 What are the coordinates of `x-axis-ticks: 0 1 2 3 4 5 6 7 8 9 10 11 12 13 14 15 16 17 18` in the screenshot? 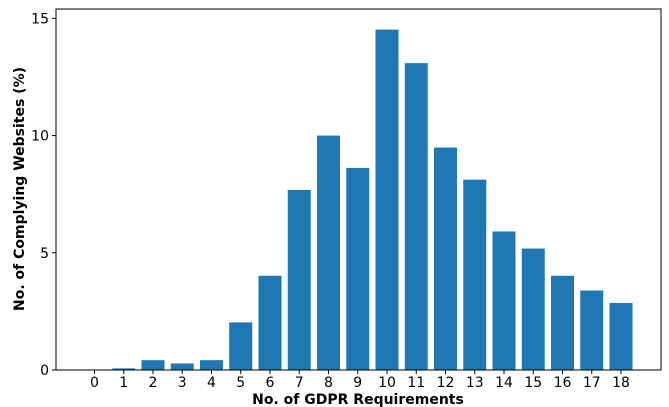 It's located at (360, 380).